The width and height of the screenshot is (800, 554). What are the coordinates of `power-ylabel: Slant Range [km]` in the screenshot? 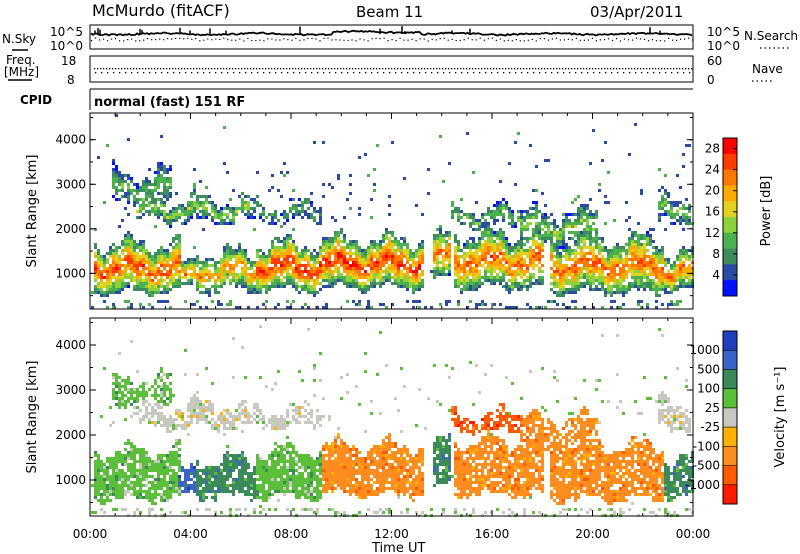 It's located at (32, 211).